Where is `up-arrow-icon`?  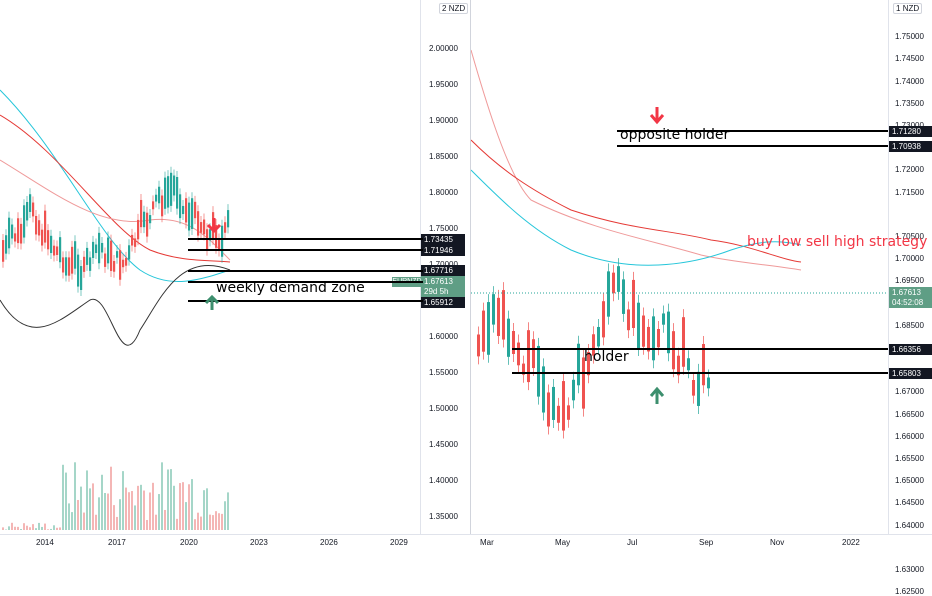
up-arrow-icon is located at coordinates (657, 396).